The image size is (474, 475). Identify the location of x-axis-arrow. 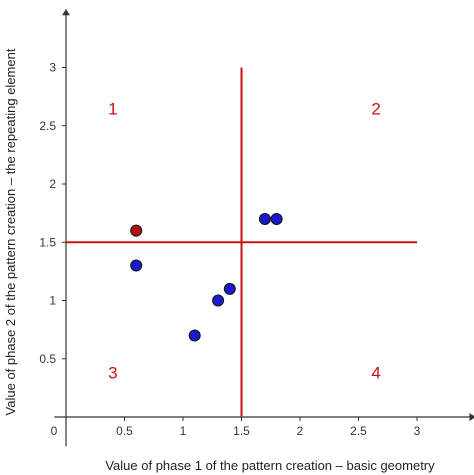
(471, 417).